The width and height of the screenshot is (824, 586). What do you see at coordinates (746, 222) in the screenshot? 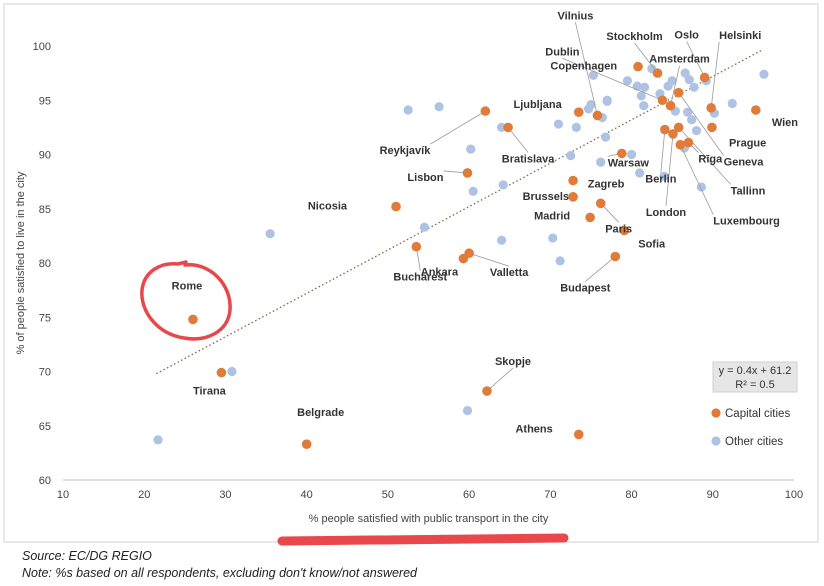
I see `city-label: Luxembourg` at bounding box center [746, 222].